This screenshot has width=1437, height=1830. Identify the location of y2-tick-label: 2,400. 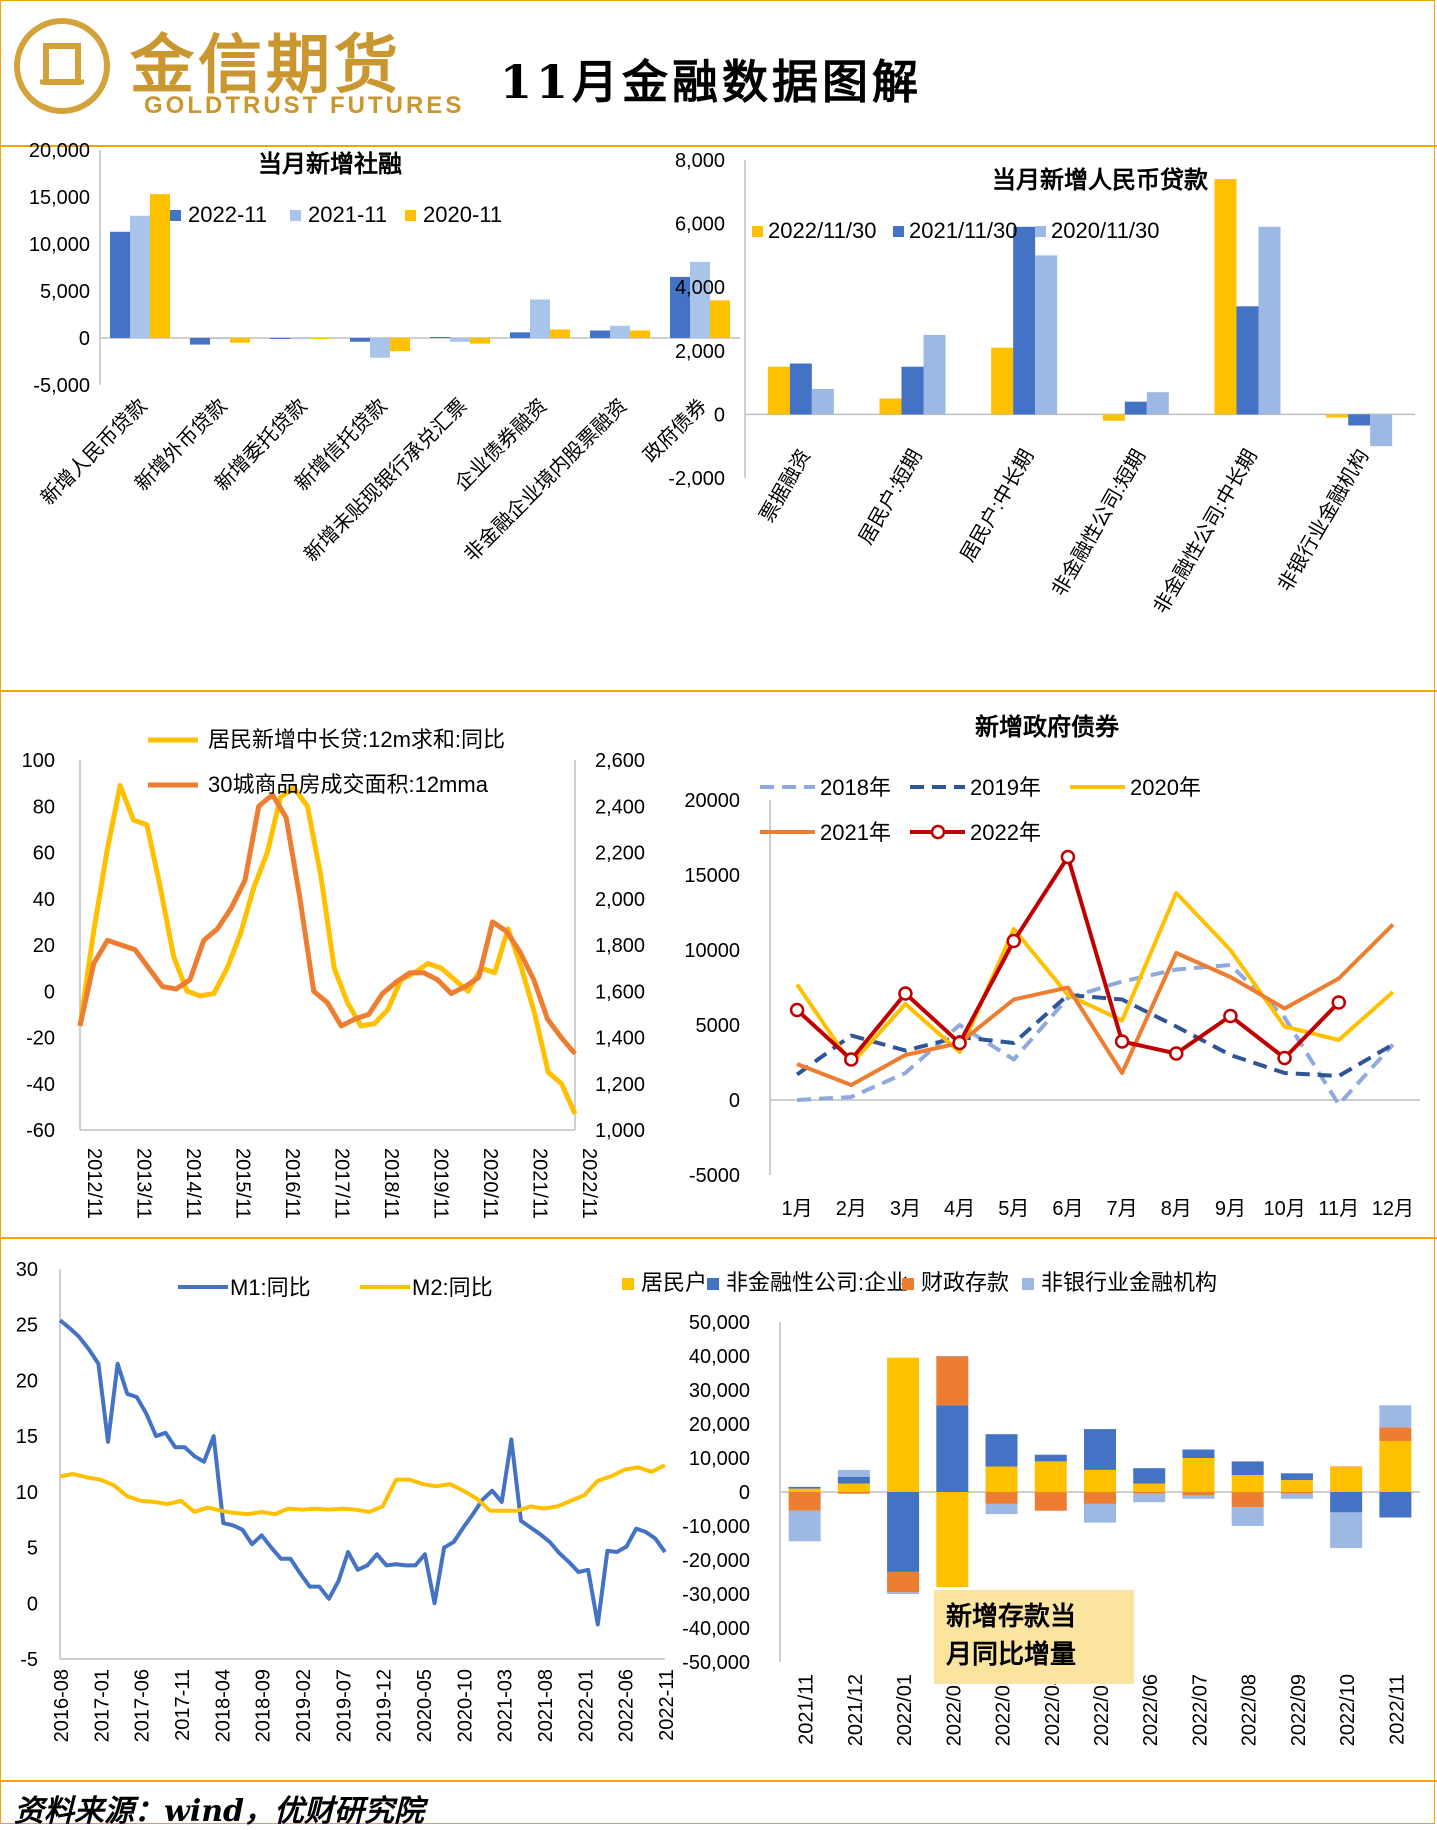
(620, 807).